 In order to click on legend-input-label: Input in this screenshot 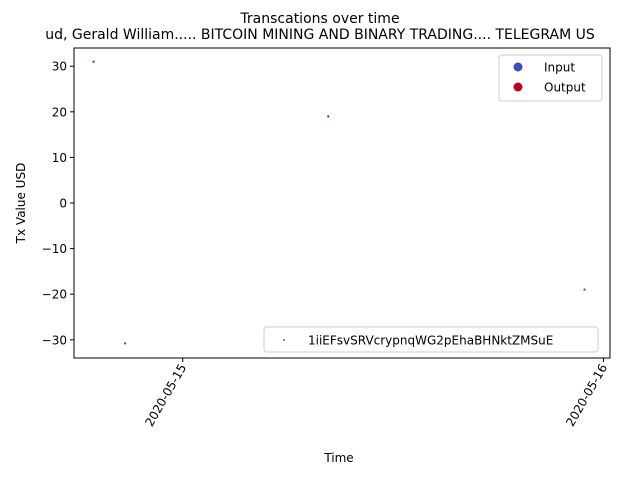, I will do `click(559, 68)`.